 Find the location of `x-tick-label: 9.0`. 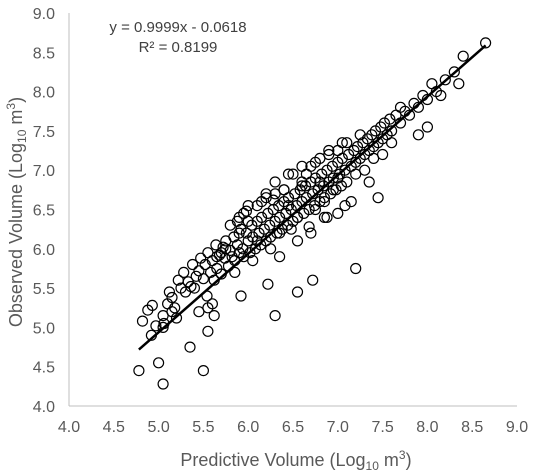

x-tick-label: 9.0 is located at coordinates (517, 427).